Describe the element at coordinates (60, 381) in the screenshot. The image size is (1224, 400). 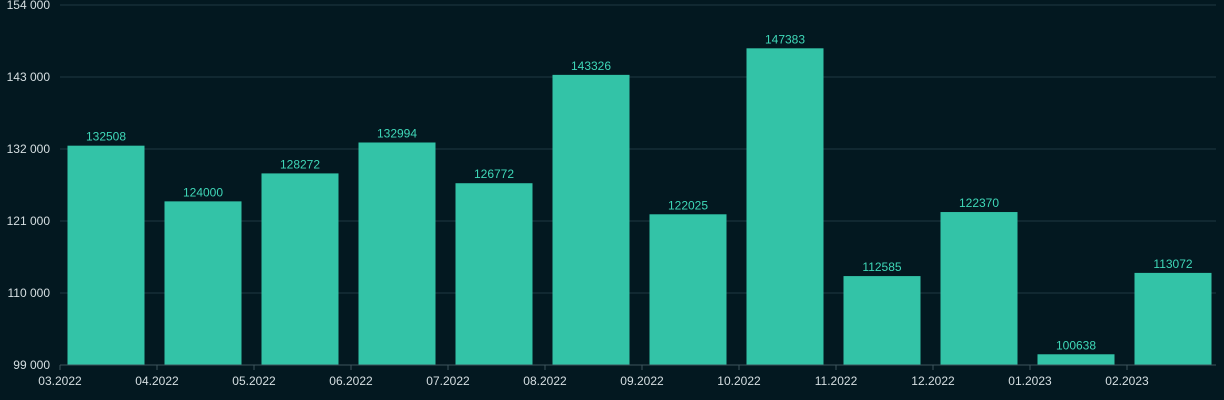
I see `x-tick-label: 03.2022` at that location.